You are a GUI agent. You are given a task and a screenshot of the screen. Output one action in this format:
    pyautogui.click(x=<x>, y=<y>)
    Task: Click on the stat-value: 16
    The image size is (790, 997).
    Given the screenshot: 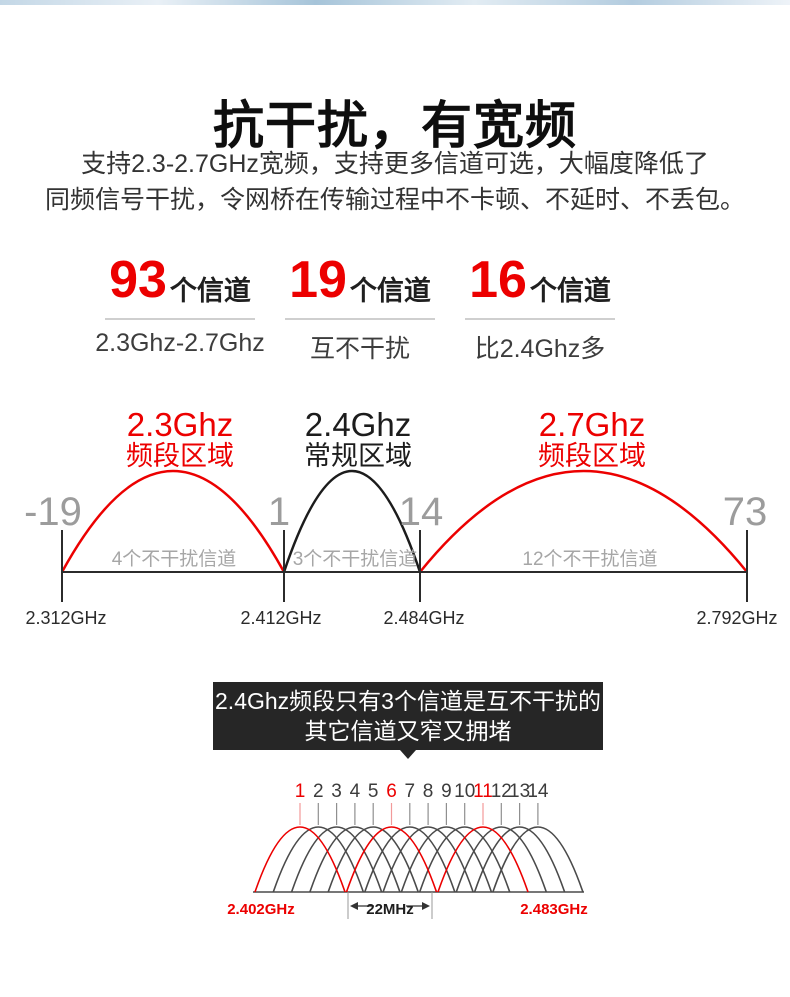 What is the action you would take?
    pyautogui.click(x=498, y=280)
    